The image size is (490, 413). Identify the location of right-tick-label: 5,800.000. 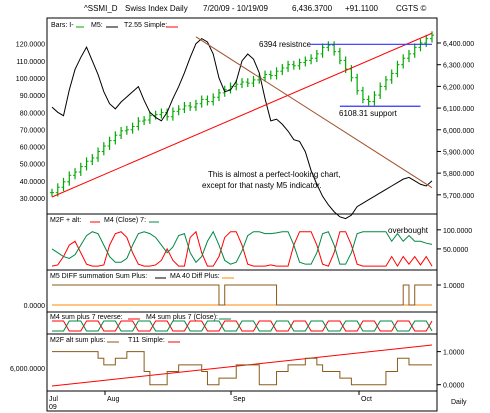
(458, 174).